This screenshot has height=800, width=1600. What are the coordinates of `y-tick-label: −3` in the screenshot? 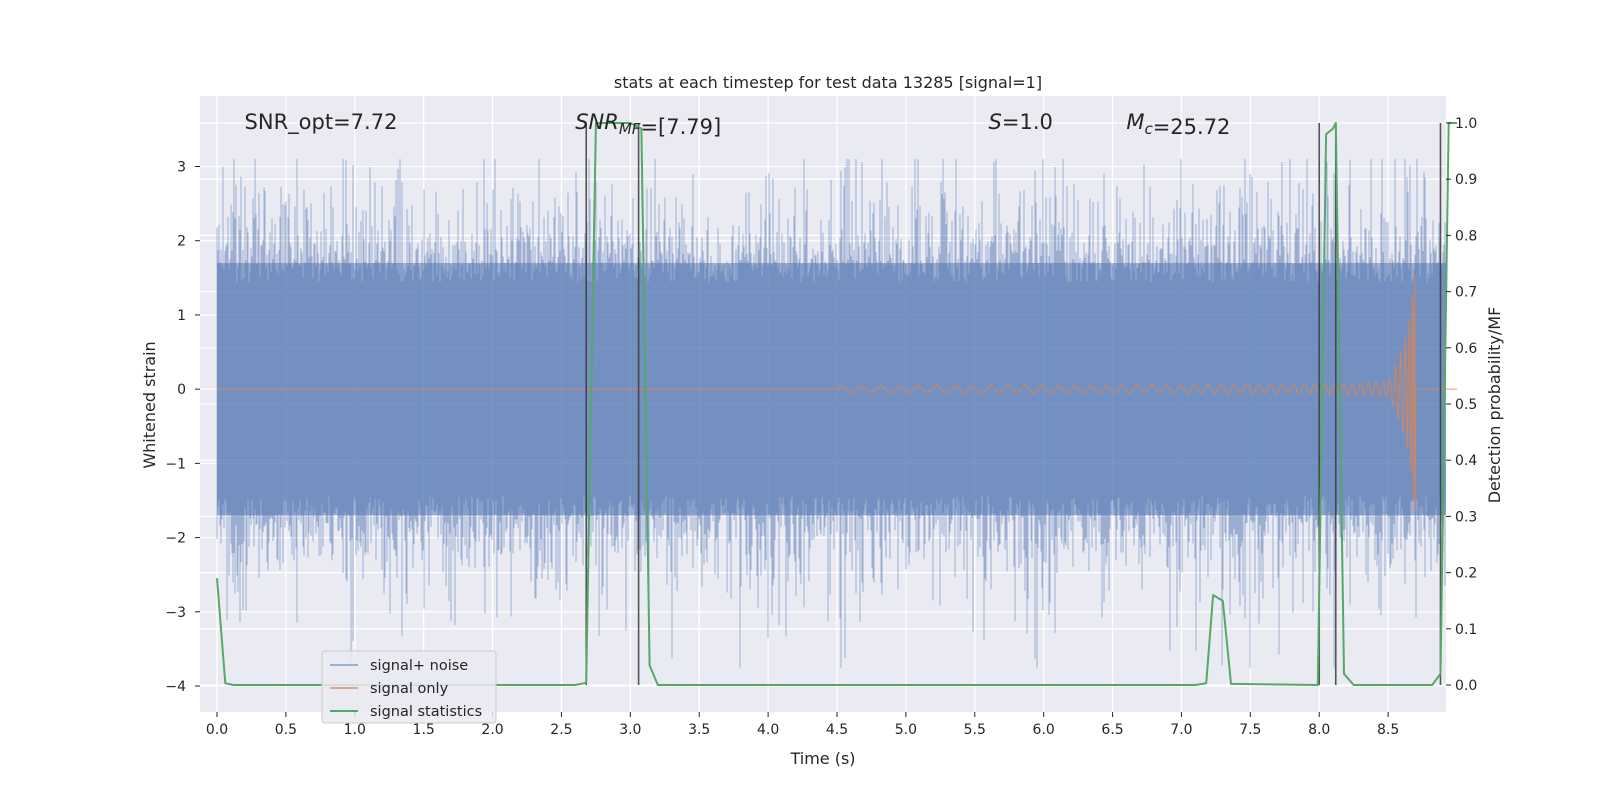 It's located at (175, 613).